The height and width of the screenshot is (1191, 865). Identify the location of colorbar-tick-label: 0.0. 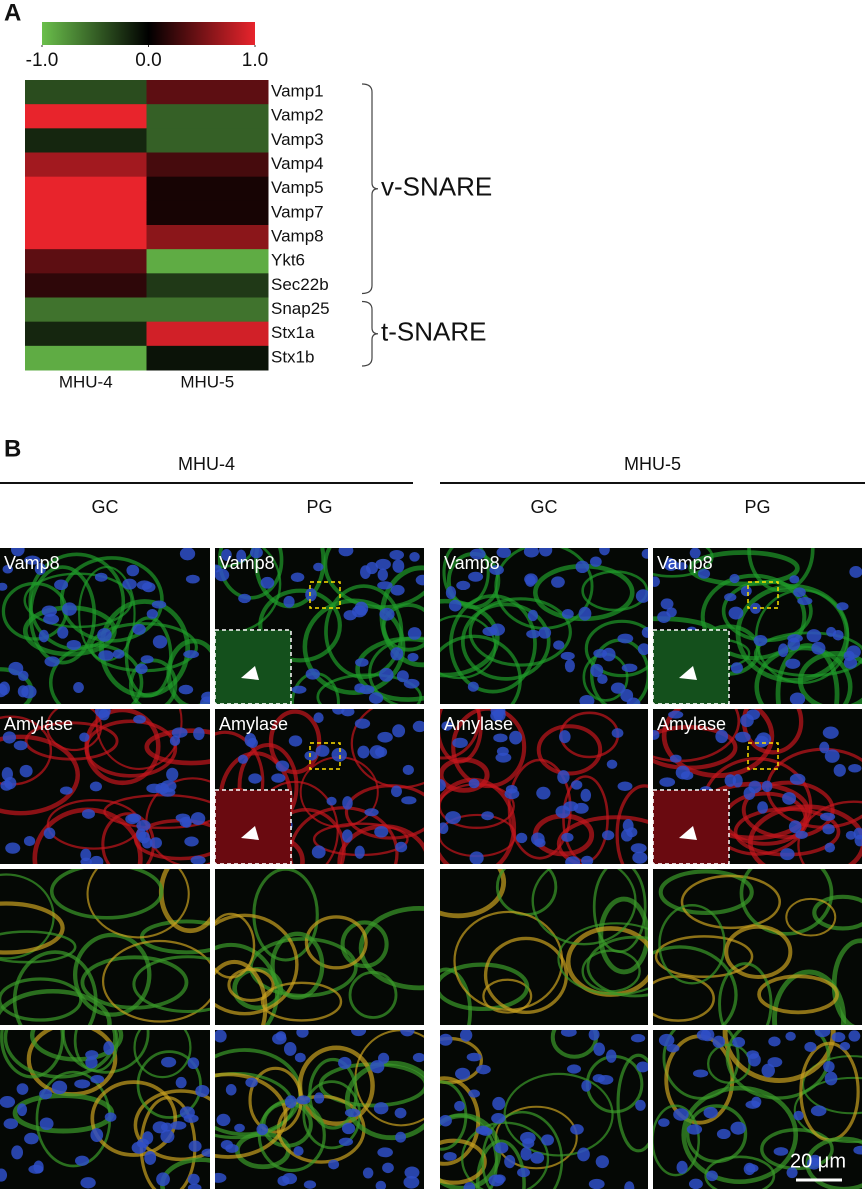
(148, 60).